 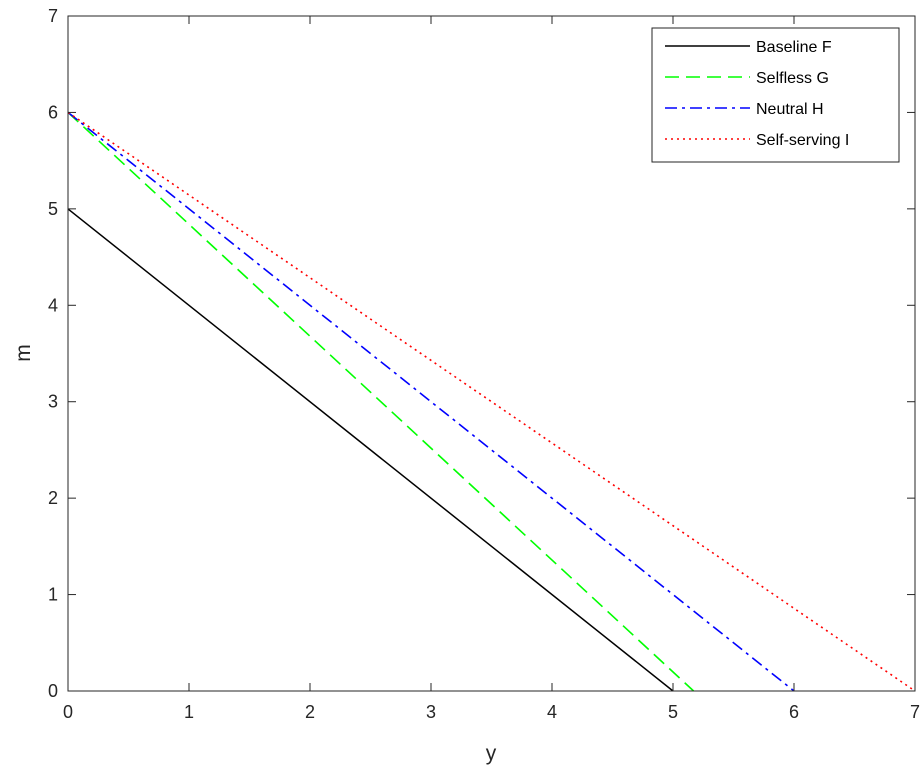 What do you see at coordinates (431, 712) in the screenshot?
I see `x-tick-label: 3` at bounding box center [431, 712].